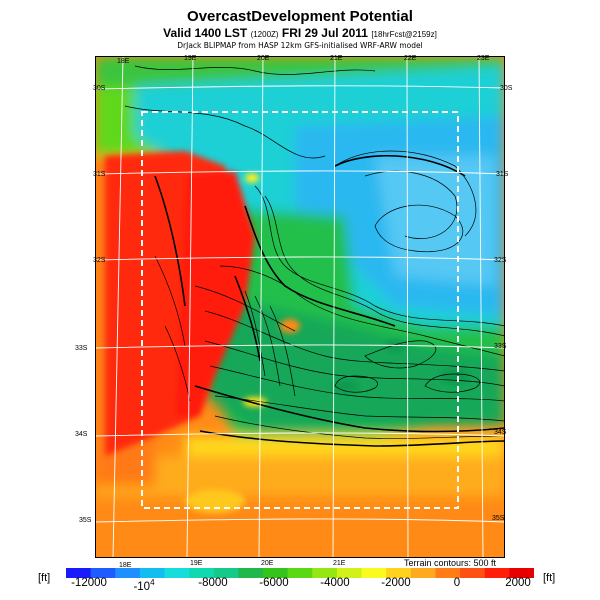  What do you see at coordinates (518, 583) in the screenshot?
I see `colorbar-tick-label: 2000` at bounding box center [518, 583].